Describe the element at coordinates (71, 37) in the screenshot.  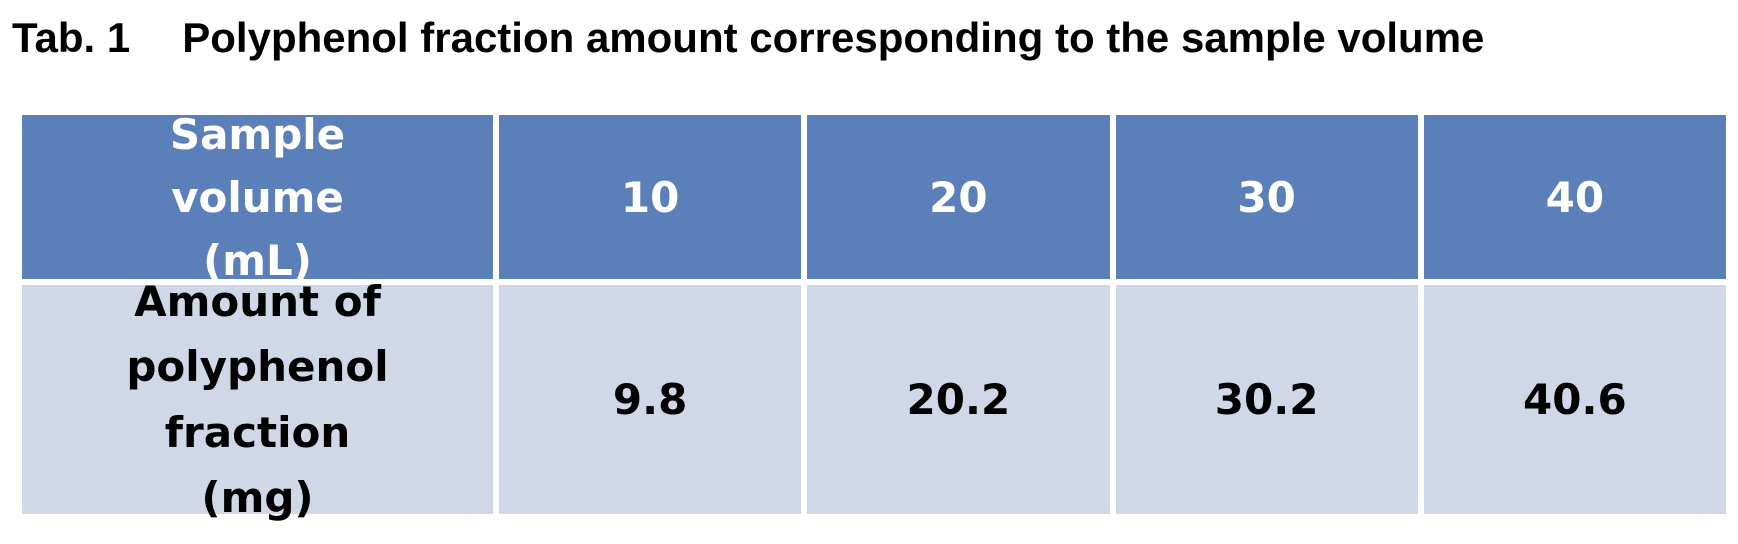
I see `caption-label: Tab. 1` at that location.